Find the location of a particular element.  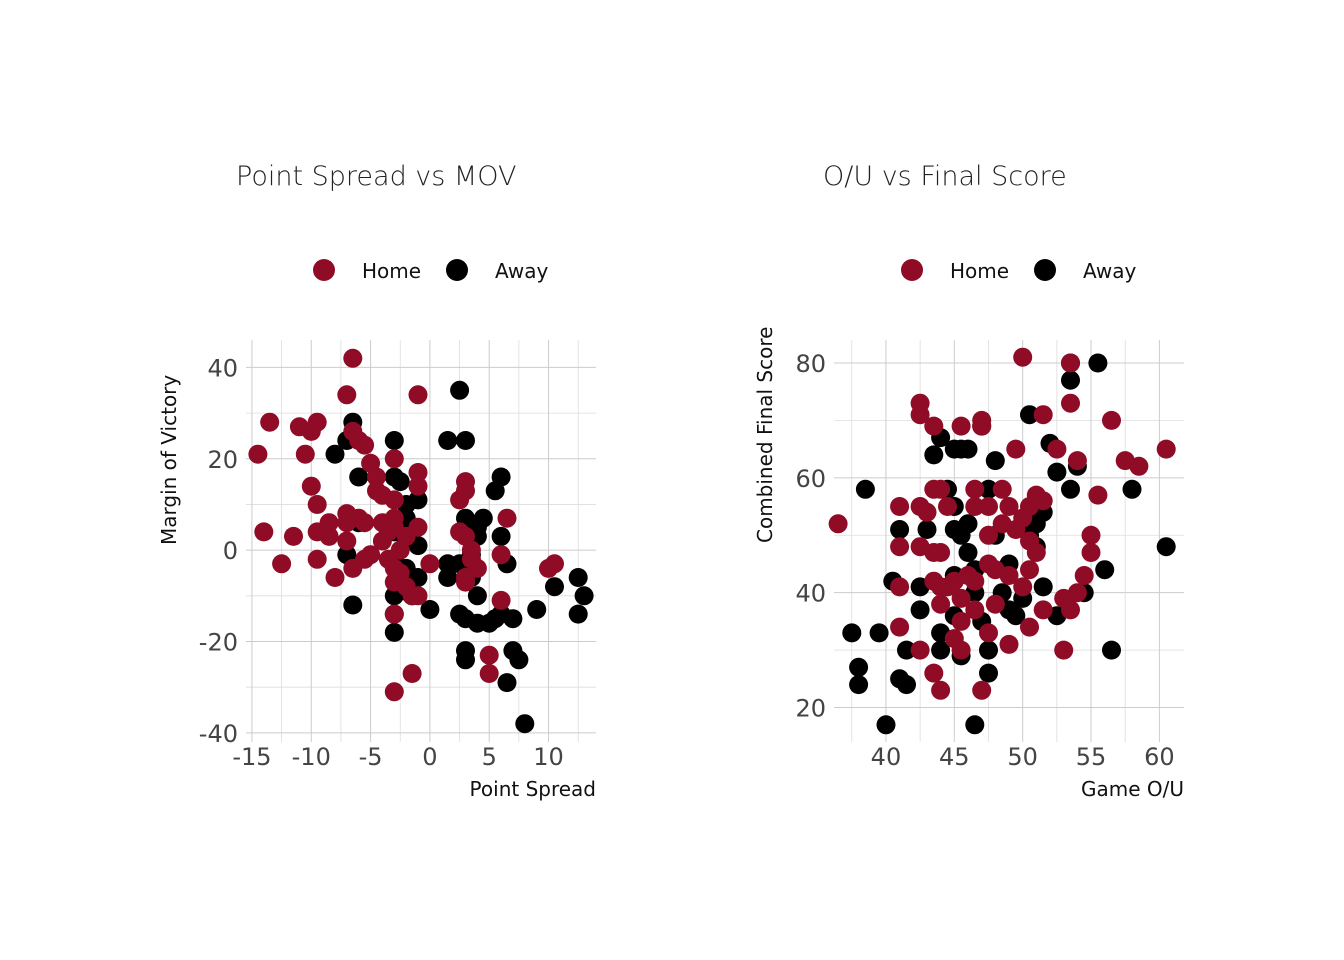

x-tick-label: 45 is located at coordinates (954, 757).